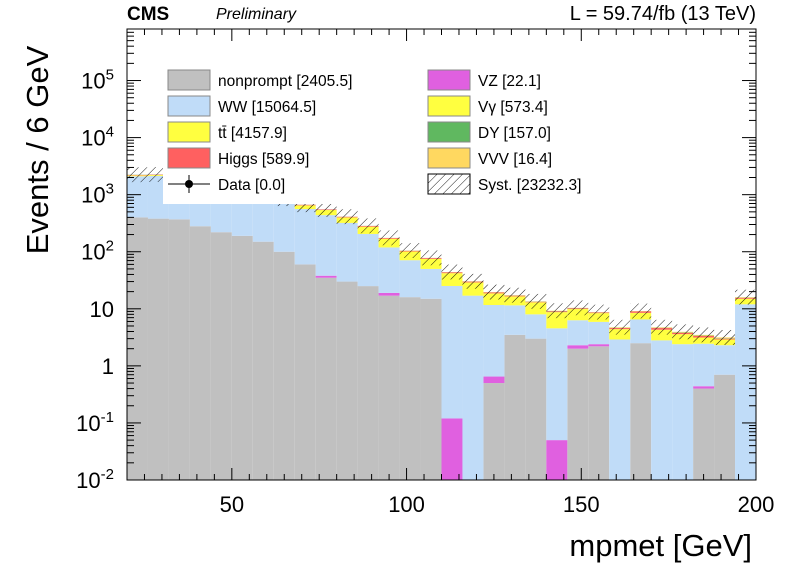 The height and width of the screenshot is (572, 796). I want to click on legend-swatch-nonprompt, so click(189, 80).